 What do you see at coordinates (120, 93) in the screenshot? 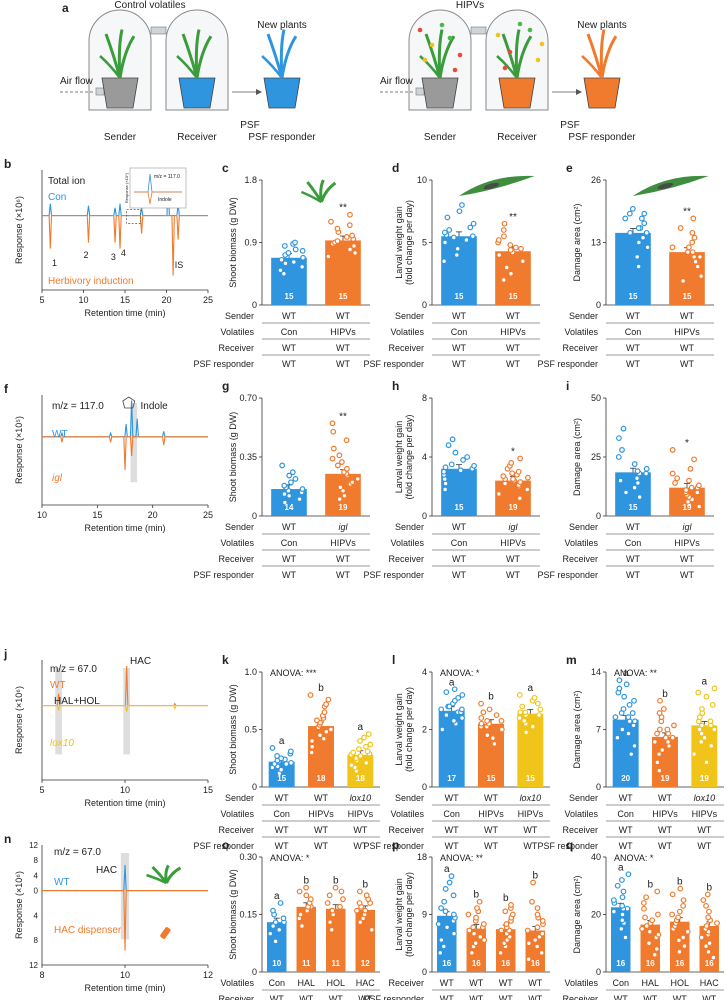
I see `pot-sender` at bounding box center [120, 93].